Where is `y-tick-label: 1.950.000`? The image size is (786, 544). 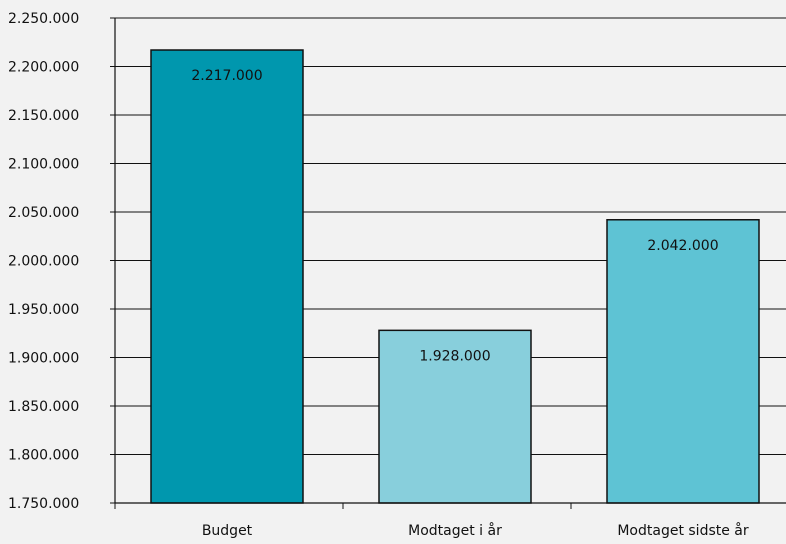
y-tick-label: 1.950.000 is located at coordinates (43, 310).